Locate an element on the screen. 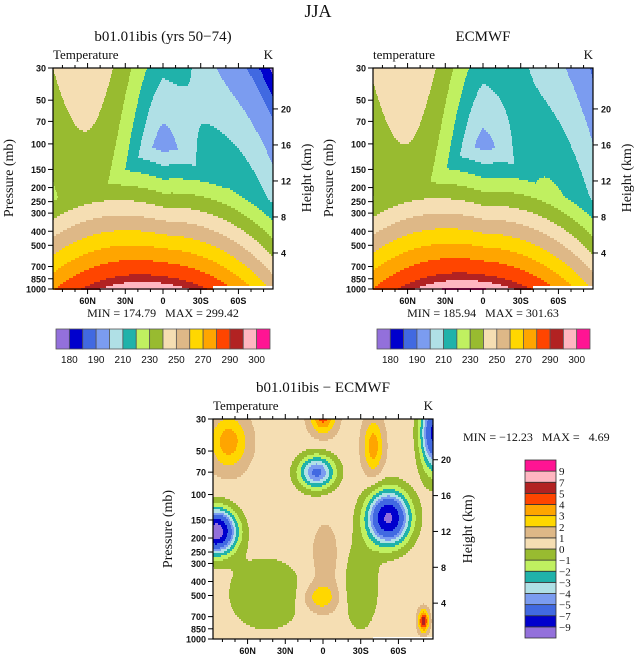  y-tick-label: 30 is located at coordinates (201, 420).